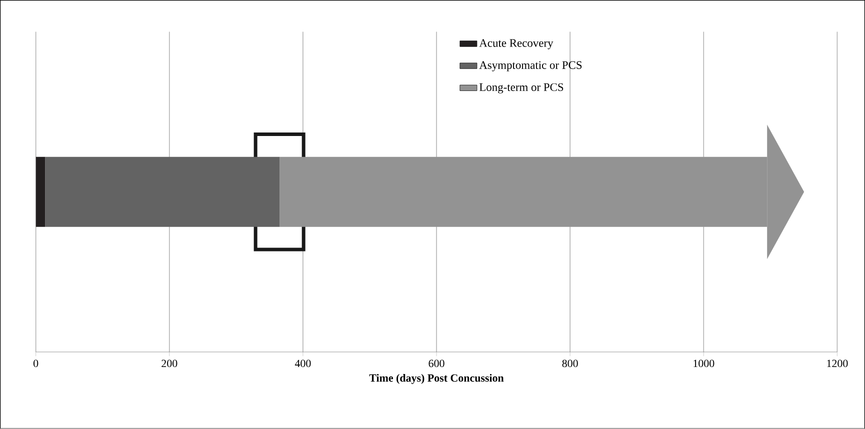 The height and width of the screenshot is (429, 865). What do you see at coordinates (521, 88) in the screenshot?
I see `legend-label: Long-term or PCS` at bounding box center [521, 88].